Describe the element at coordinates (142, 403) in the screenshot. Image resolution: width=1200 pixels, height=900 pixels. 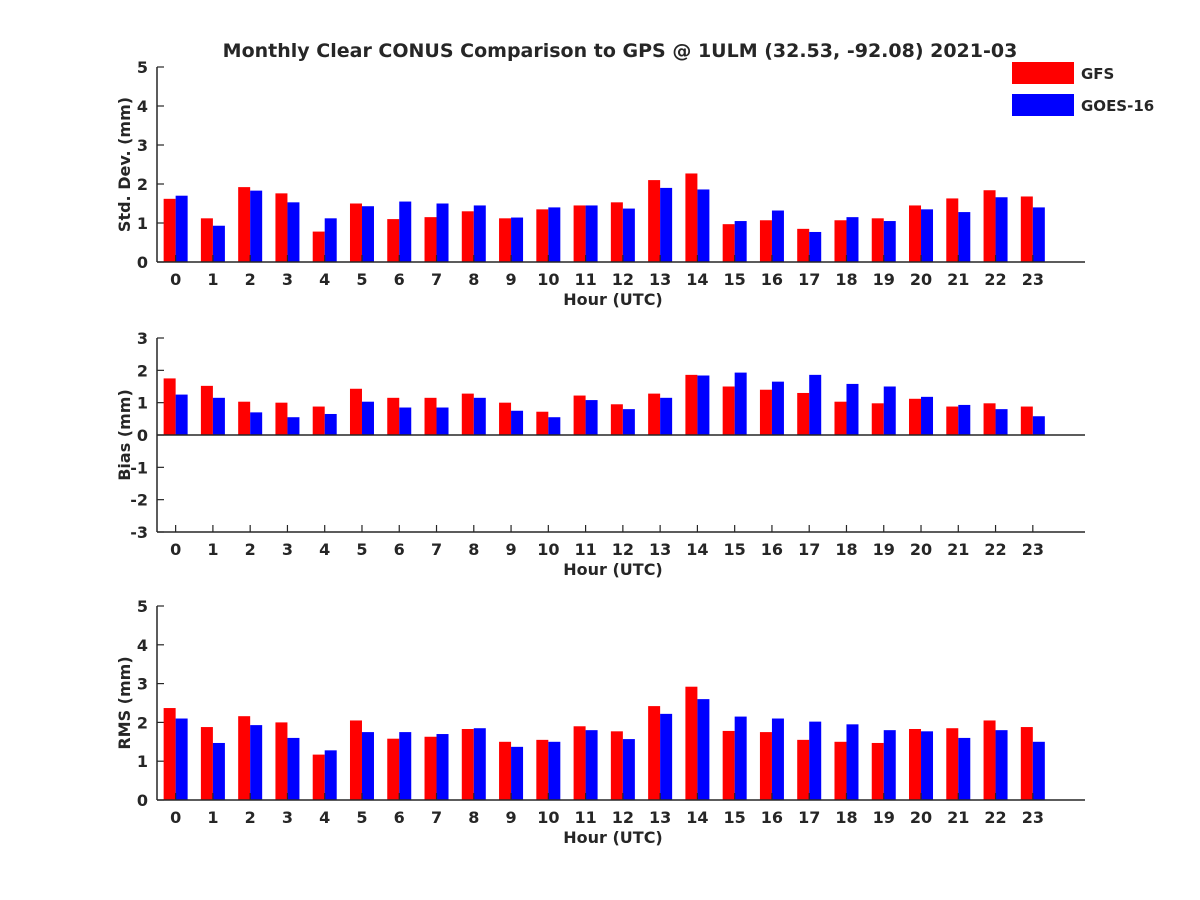
I see `y-tick-label: 1` at that location.